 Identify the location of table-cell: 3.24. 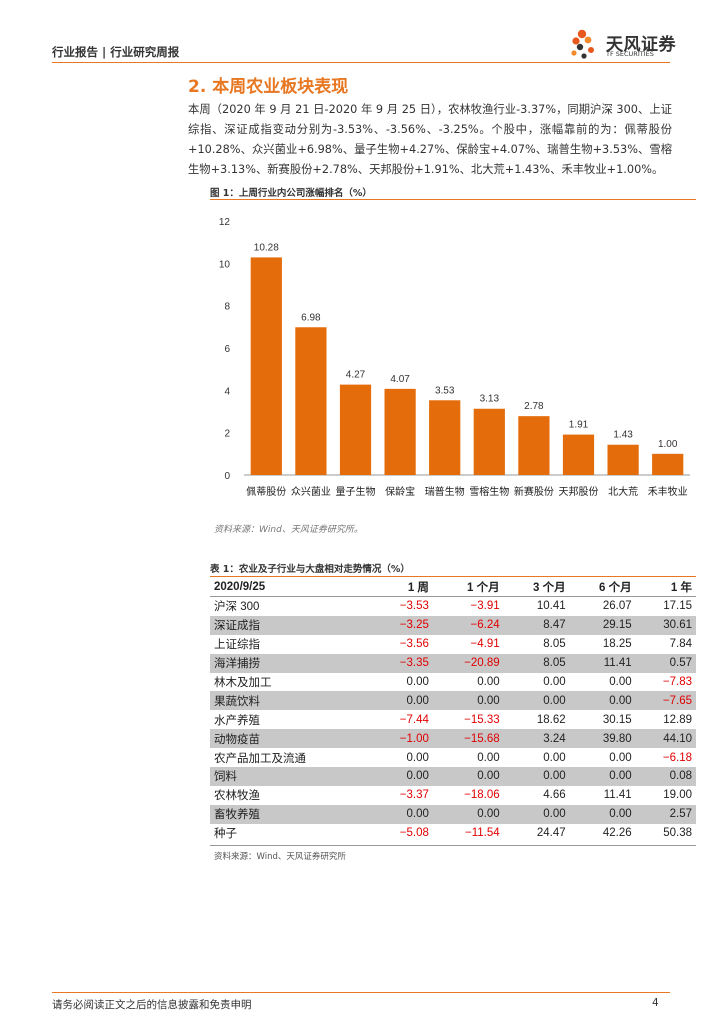
(536, 739).